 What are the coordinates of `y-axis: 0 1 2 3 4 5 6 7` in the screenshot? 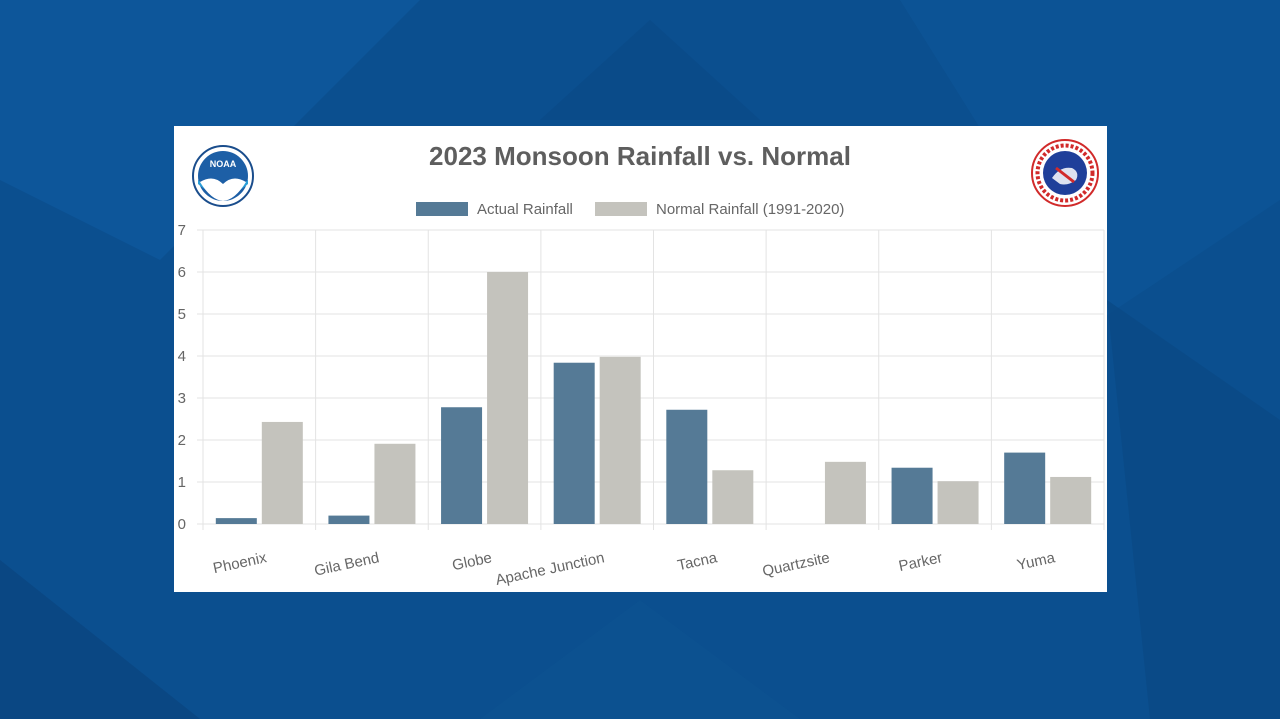 It's located at (182, 377).